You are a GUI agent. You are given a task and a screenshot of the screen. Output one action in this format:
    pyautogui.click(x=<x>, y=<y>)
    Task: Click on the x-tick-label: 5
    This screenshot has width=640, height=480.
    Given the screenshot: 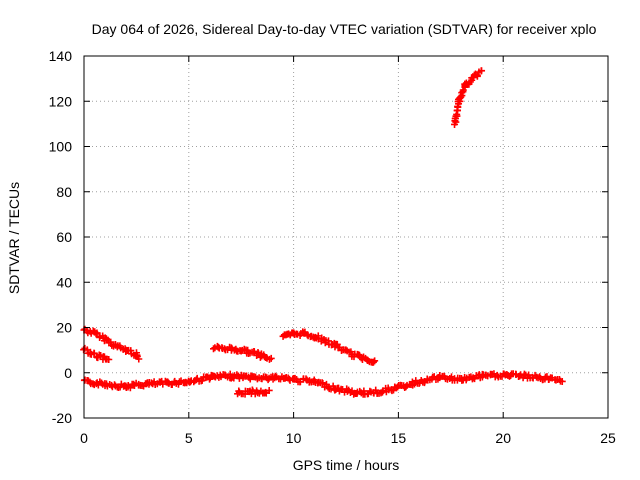 What is the action you would take?
    pyautogui.click(x=189, y=438)
    